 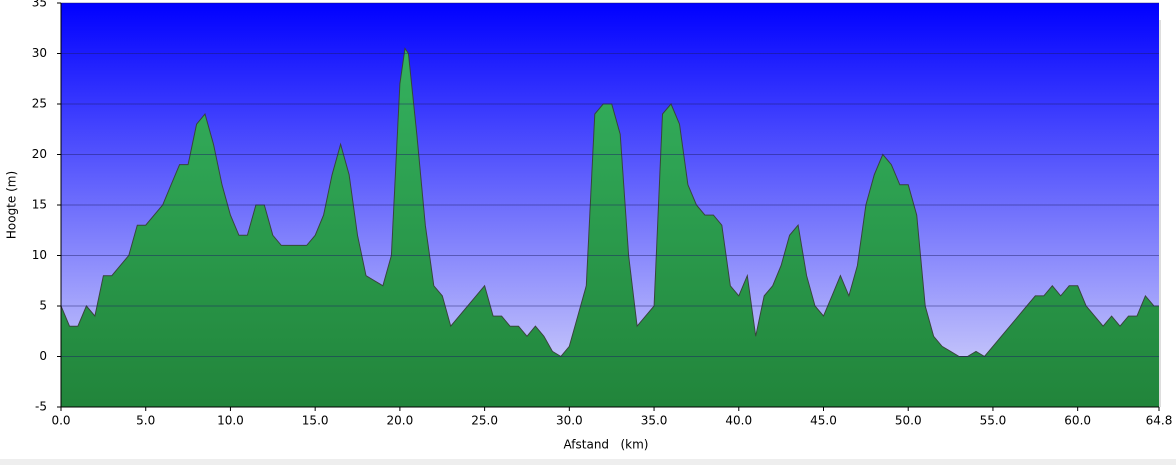 What do you see at coordinates (569, 421) in the screenshot?
I see `x-tick-label: 30.0` at bounding box center [569, 421].